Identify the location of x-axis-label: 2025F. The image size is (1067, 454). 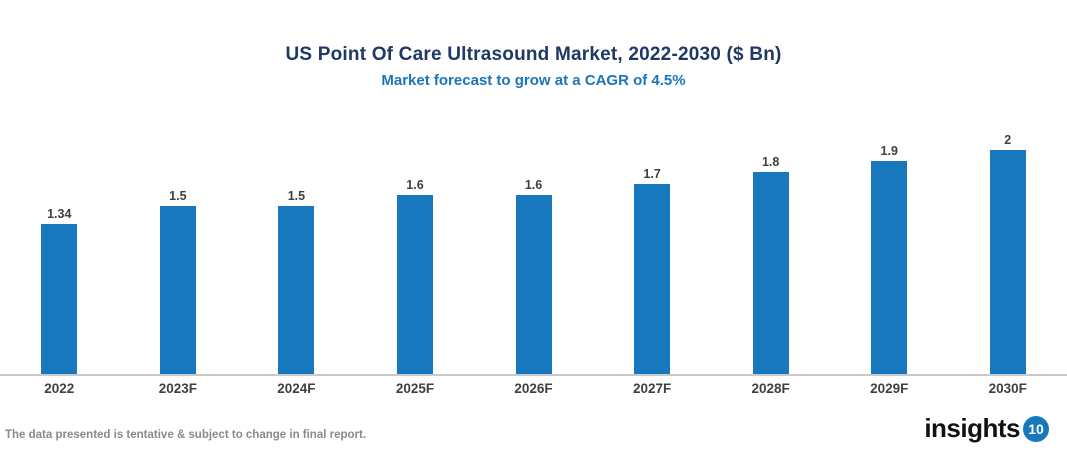
(415, 388).